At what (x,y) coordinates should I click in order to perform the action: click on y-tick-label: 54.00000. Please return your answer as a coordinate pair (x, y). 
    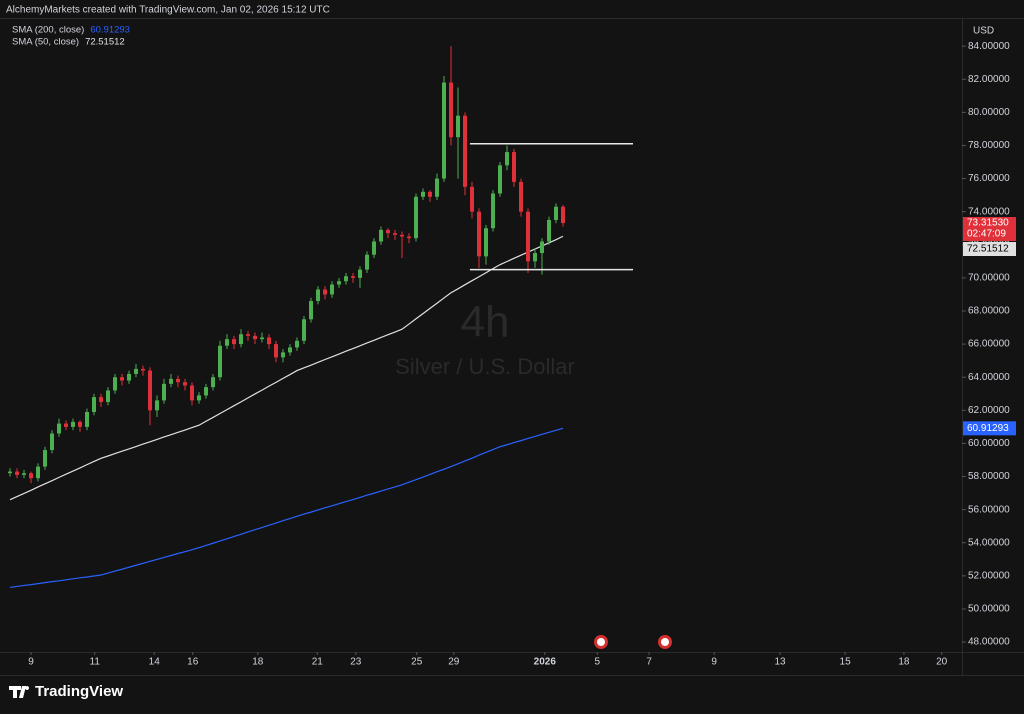
    Looking at the image, I should click on (989, 542).